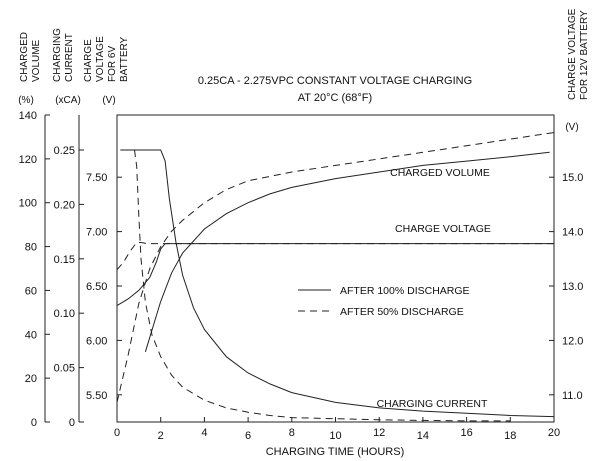 The image size is (597, 461). What do you see at coordinates (440, 173) in the screenshot?
I see `charged-volume-annotation: CHARGED VOLUME` at bounding box center [440, 173].